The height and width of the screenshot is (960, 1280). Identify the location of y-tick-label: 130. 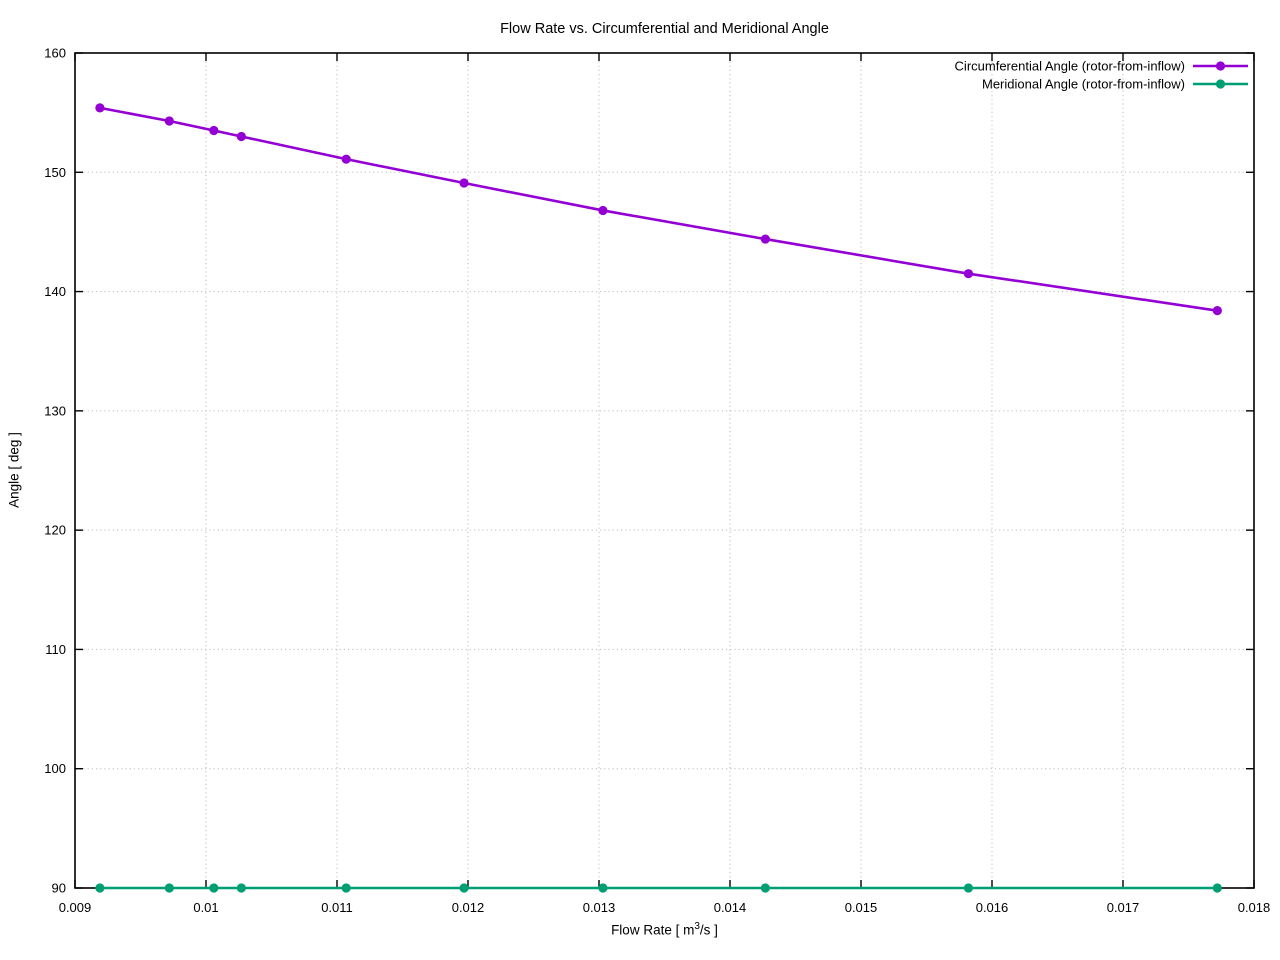
(55, 410).